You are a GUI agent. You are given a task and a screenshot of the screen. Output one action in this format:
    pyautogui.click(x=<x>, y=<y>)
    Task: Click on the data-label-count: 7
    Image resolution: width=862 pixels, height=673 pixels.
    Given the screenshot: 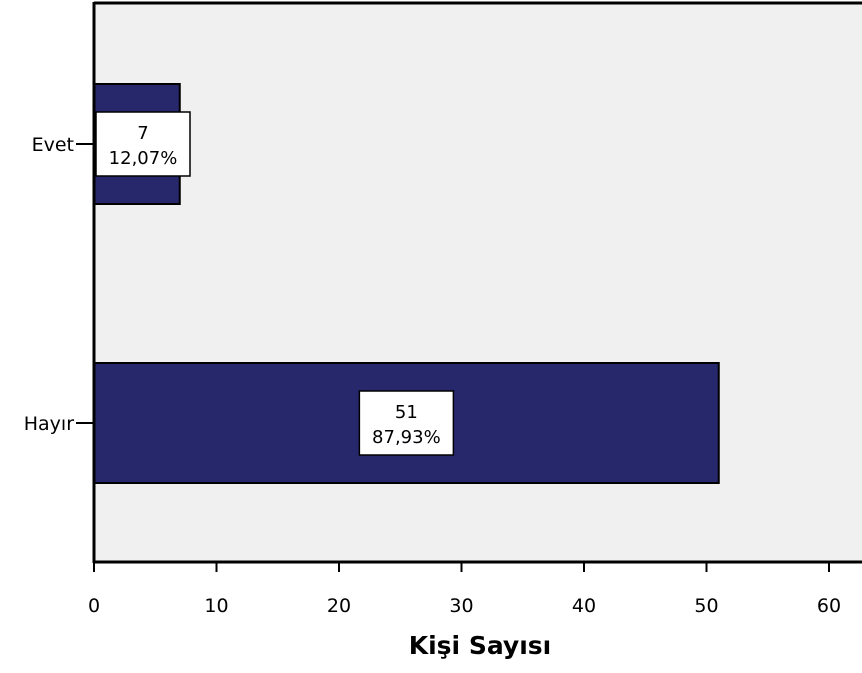 What is the action you would take?
    pyautogui.click(x=142, y=133)
    